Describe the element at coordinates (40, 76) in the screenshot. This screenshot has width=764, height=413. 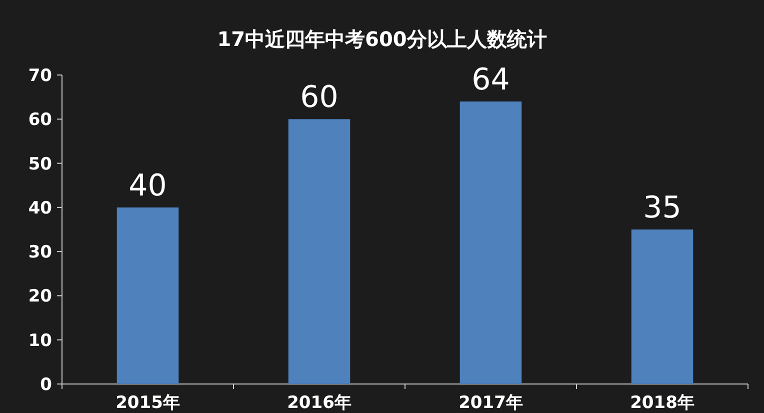
I see `y-tick-label: 70` at that location.